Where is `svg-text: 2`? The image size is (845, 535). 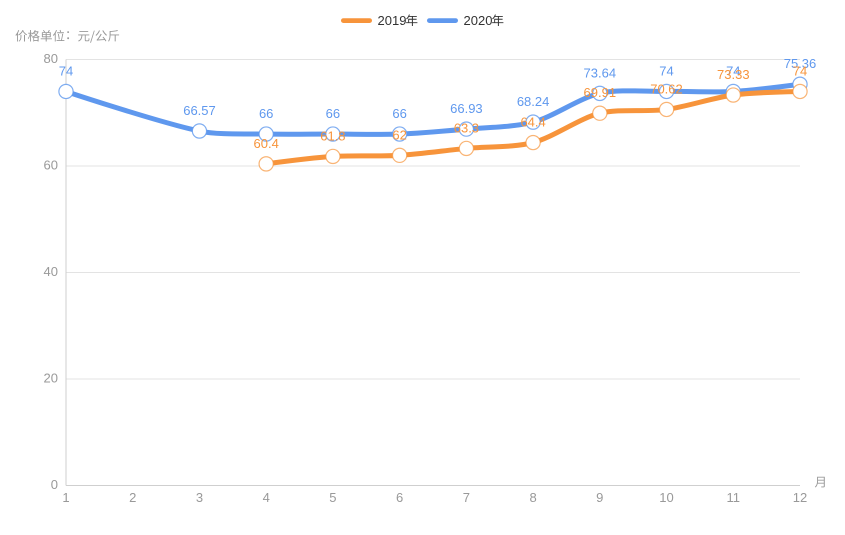
svg-text: 2 is located at coordinates (132, 497).